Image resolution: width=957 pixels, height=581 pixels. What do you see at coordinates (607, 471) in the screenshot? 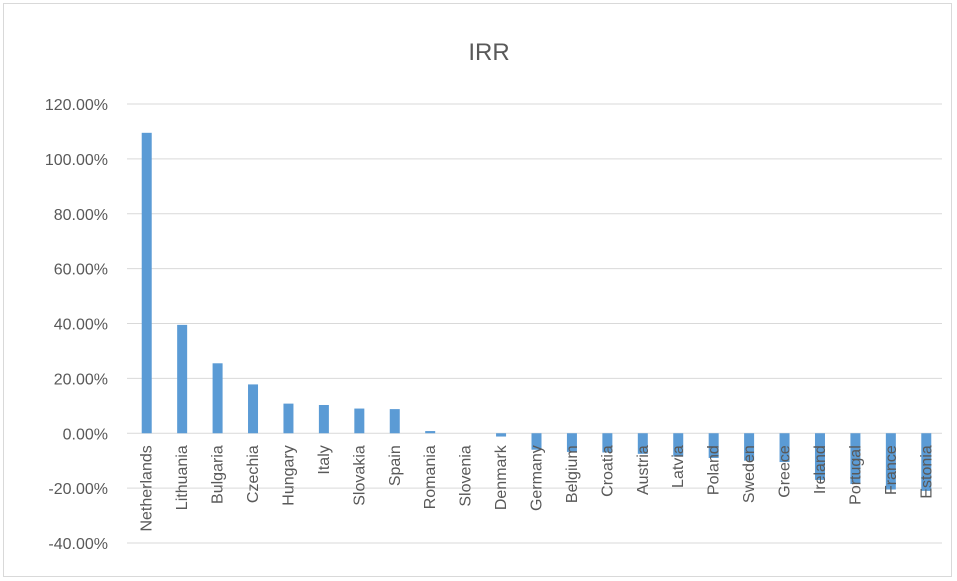
I see `category-label: Croatia` at bounding box center [607, 471].